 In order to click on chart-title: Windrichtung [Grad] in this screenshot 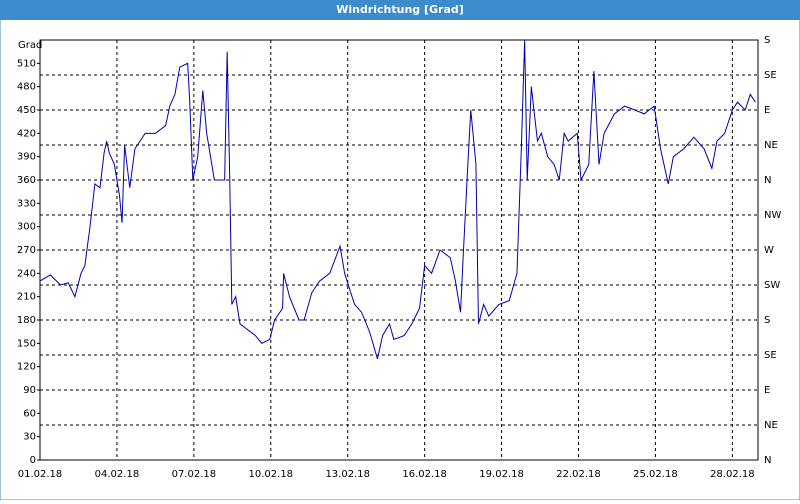, I will do `click(400, 9)`.